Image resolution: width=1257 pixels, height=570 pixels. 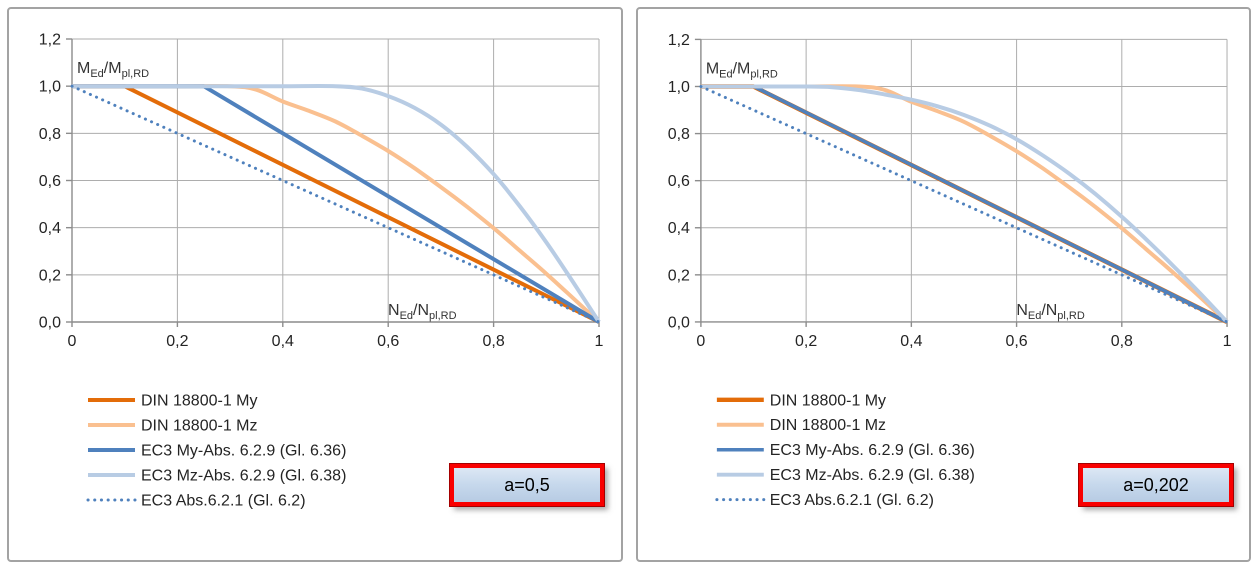 I want to click on annotation-box-a-0-5: a=0,5, so click(x=527, y=485).